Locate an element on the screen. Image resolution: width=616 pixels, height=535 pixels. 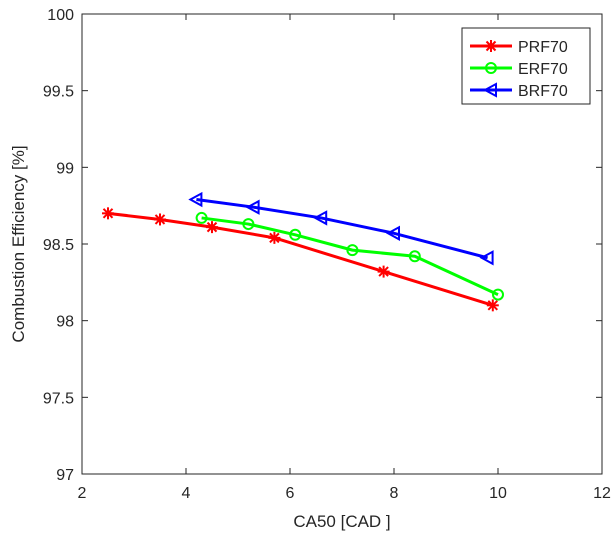
series-brf70 is located at coordinates (341, 228).